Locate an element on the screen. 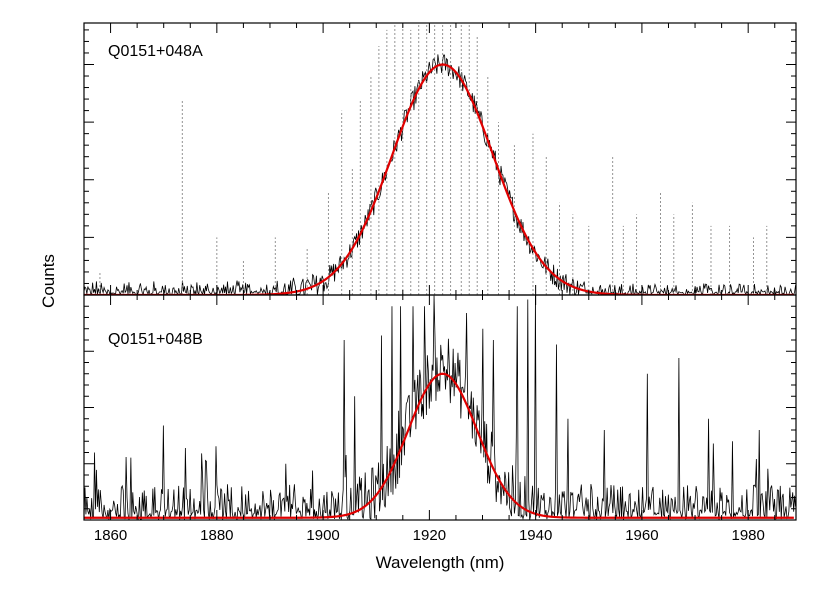  x-tick-label: 1980 is located at coordinates (747, 535).